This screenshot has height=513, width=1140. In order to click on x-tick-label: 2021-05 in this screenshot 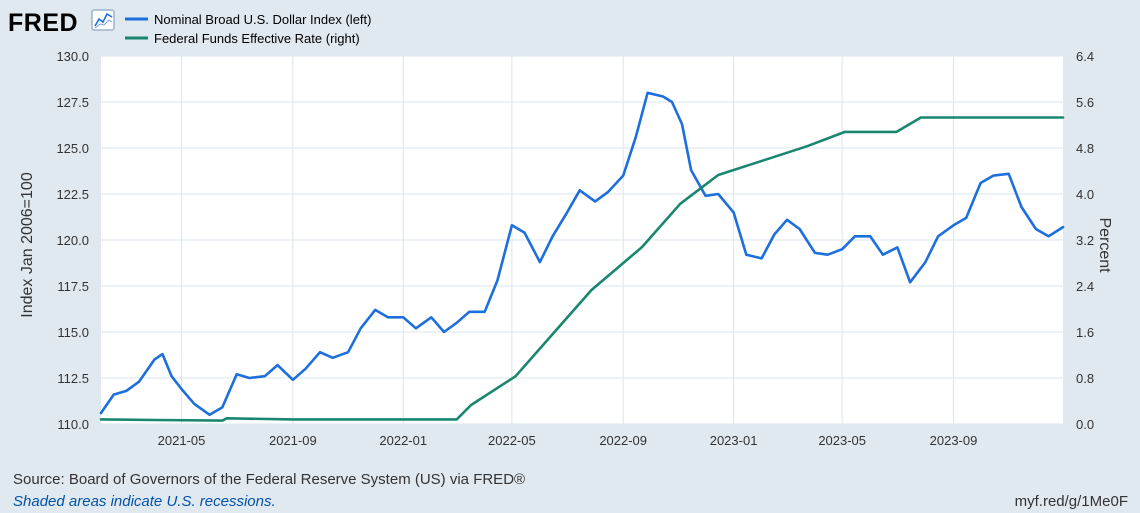, I will do `click(182, 440)`.